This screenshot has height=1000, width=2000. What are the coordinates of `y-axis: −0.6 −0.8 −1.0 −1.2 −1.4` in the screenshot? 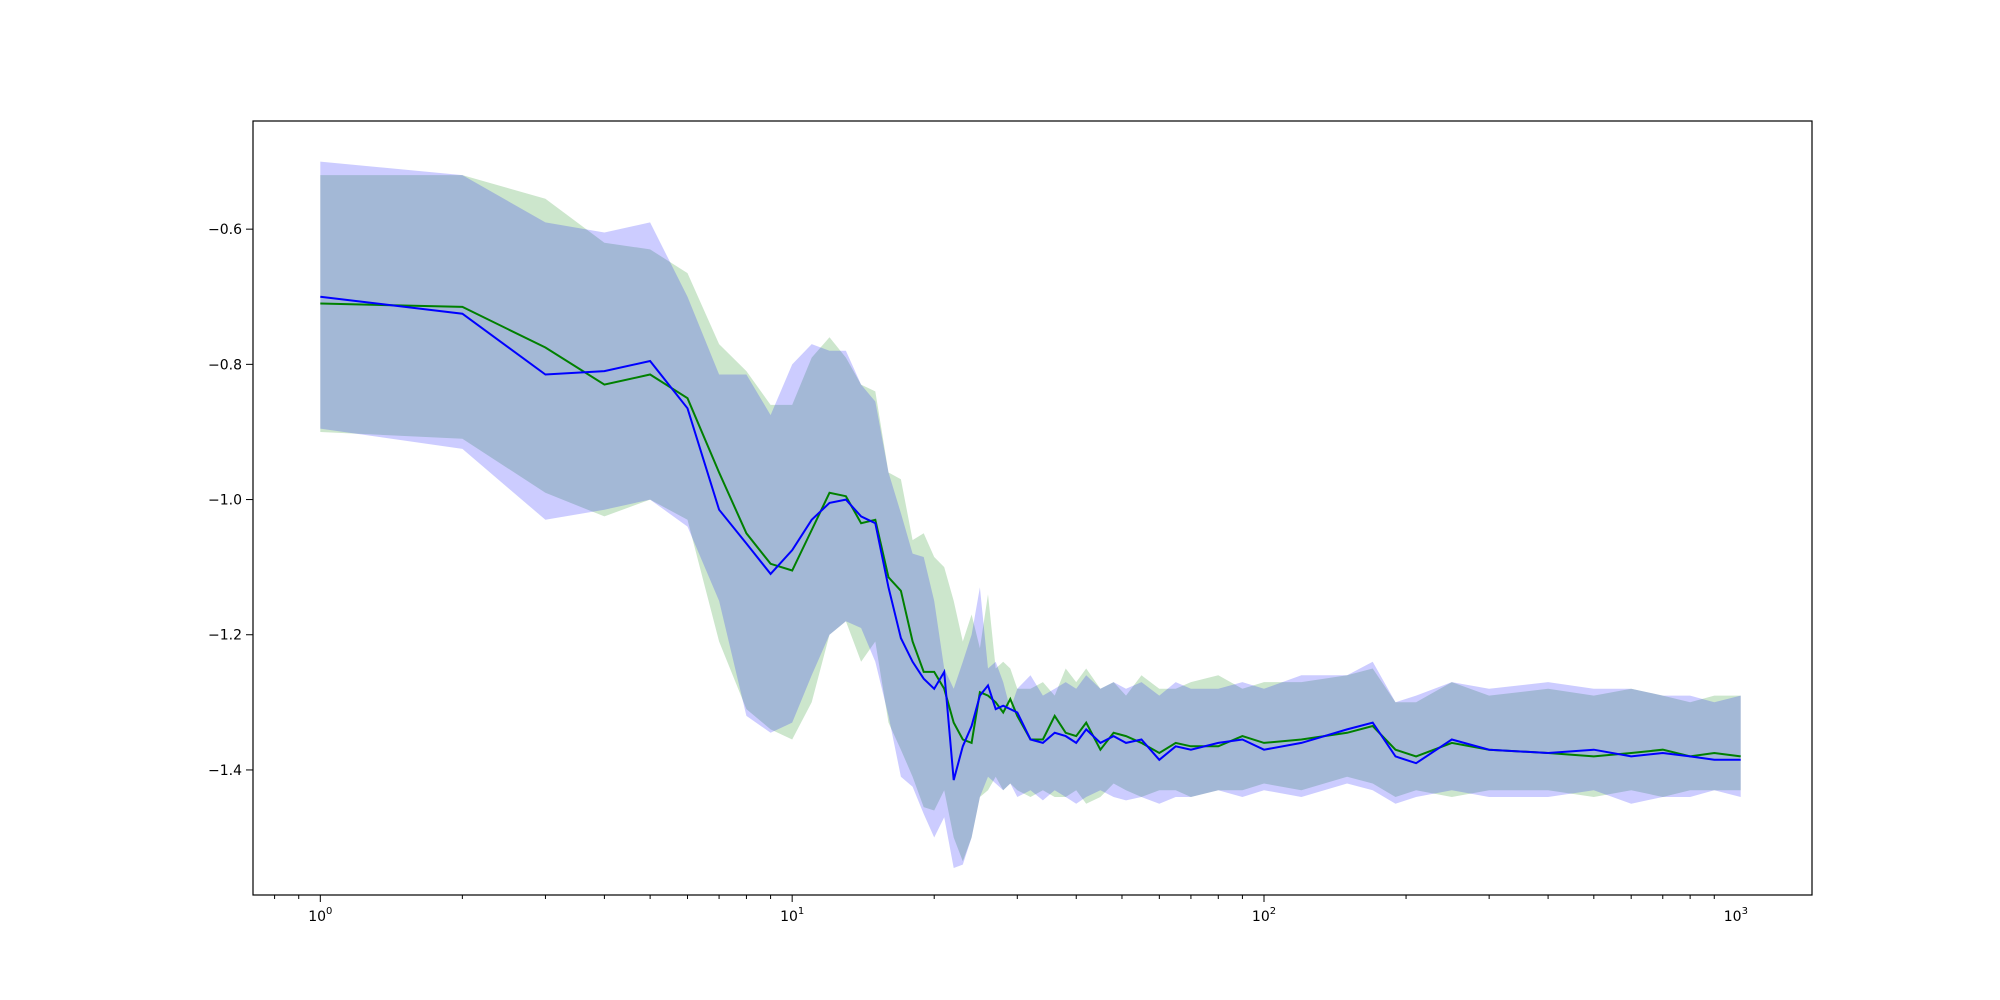 It's located at (230, 500).